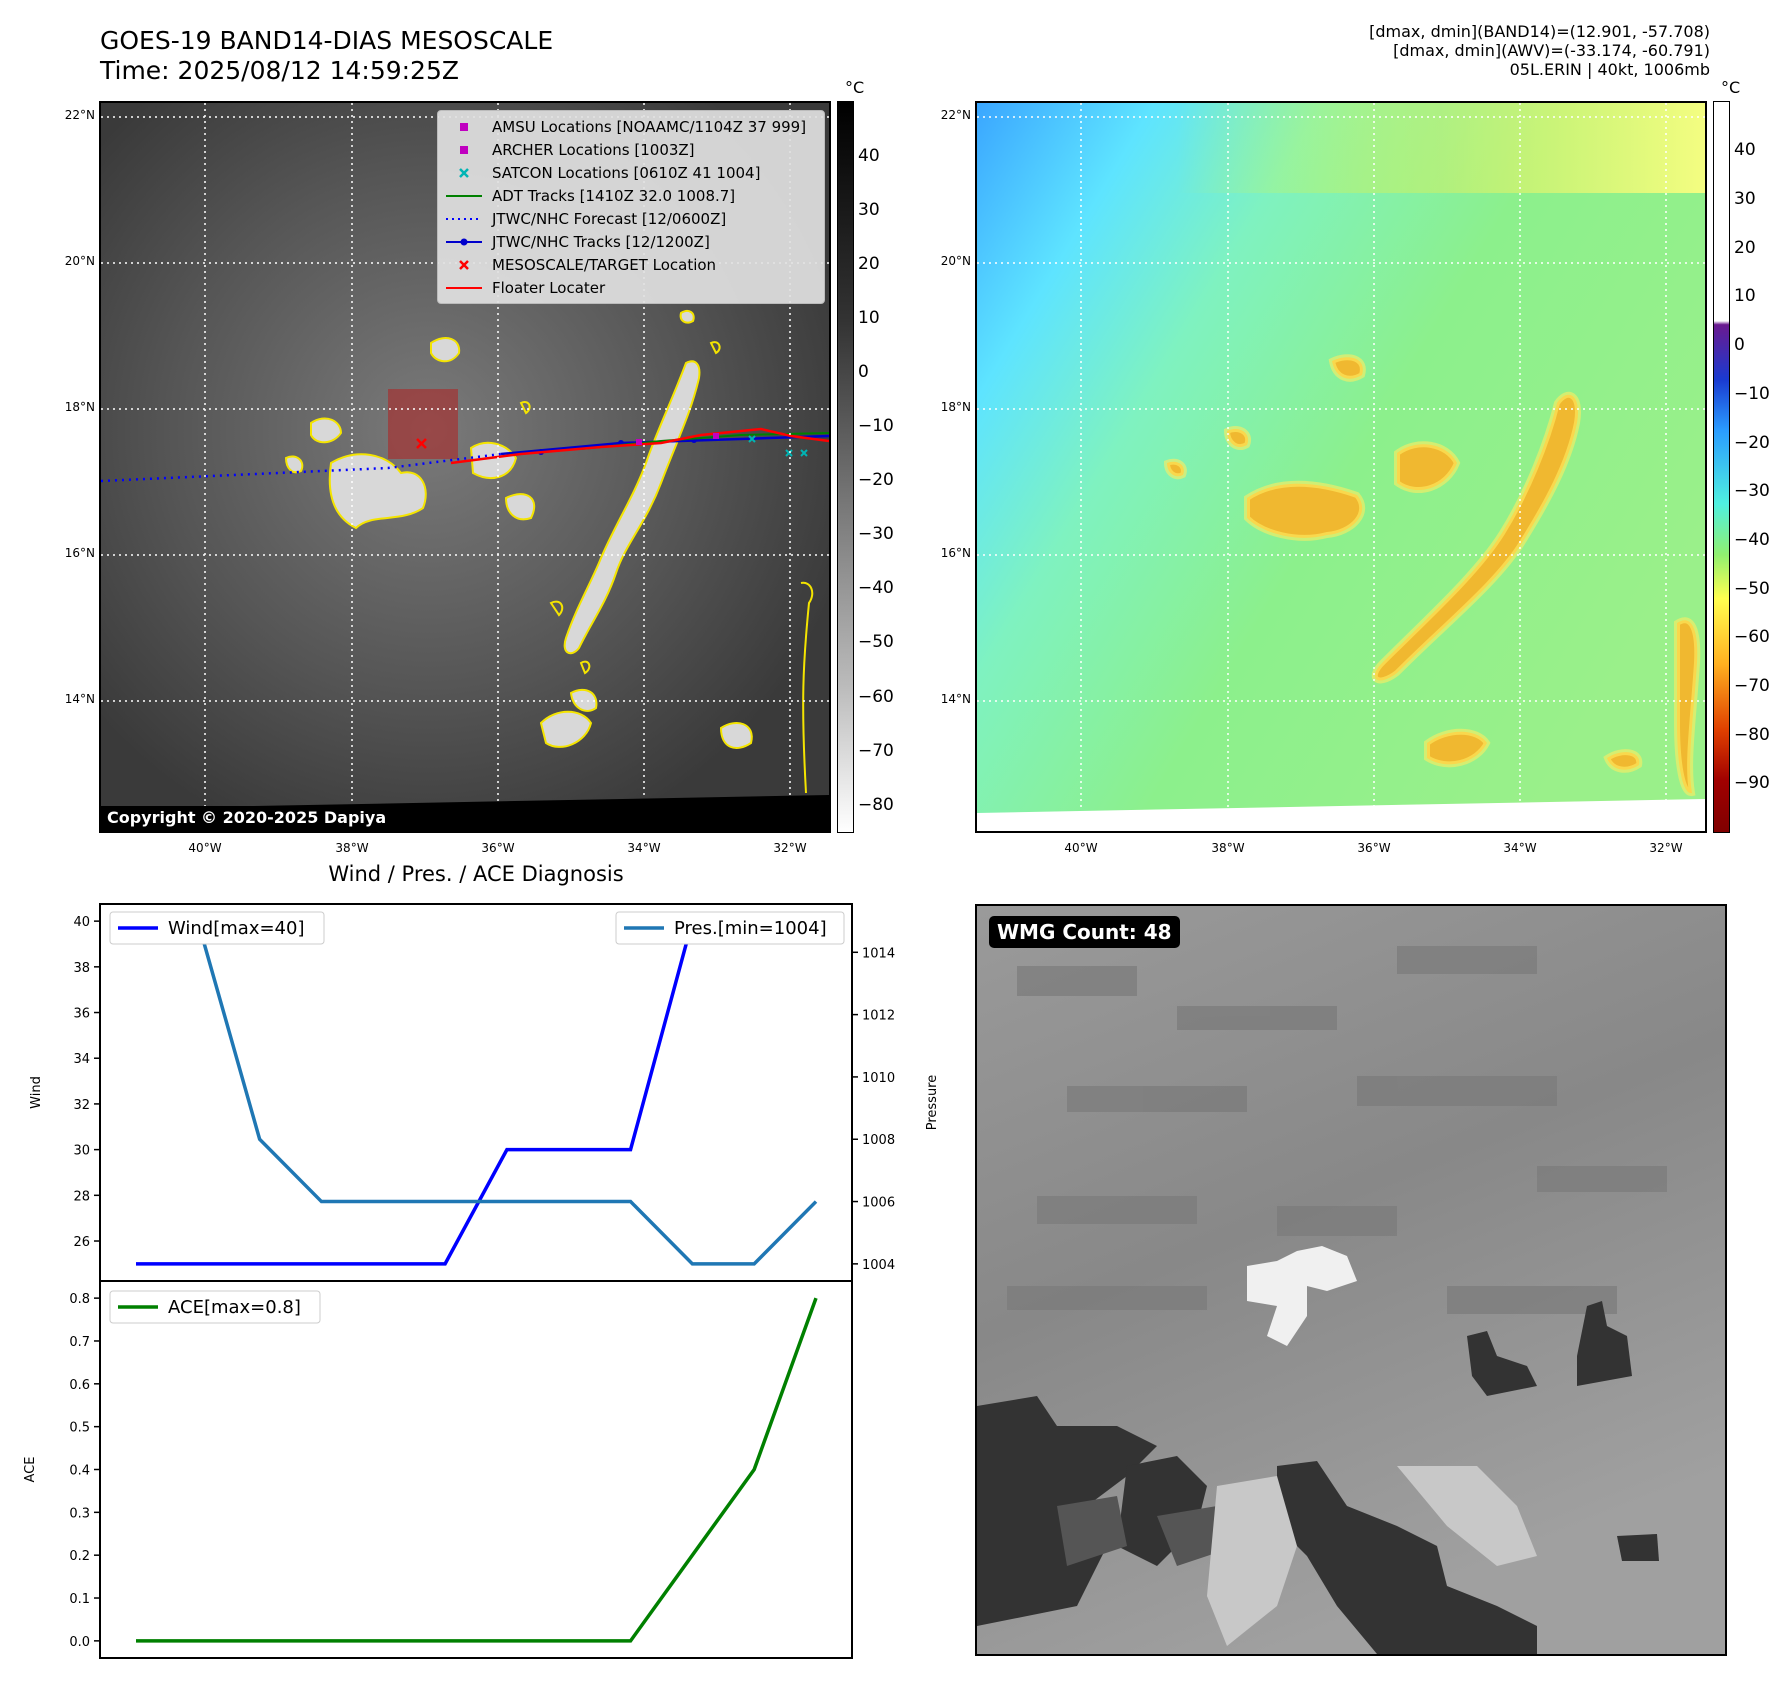  I want to click on title-line-2: Time: 2025/08/12 14:59:25Z, so click(279, 70).